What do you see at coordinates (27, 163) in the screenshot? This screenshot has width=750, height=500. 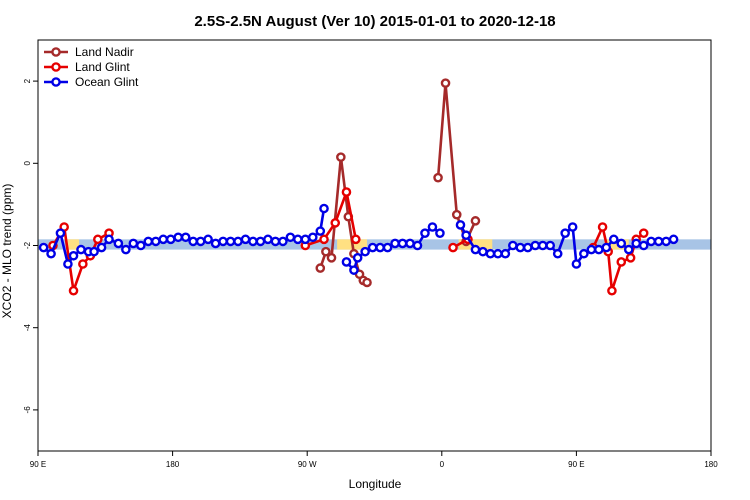 I see `y-tick-label: 0` at bounding box center [27, 163].